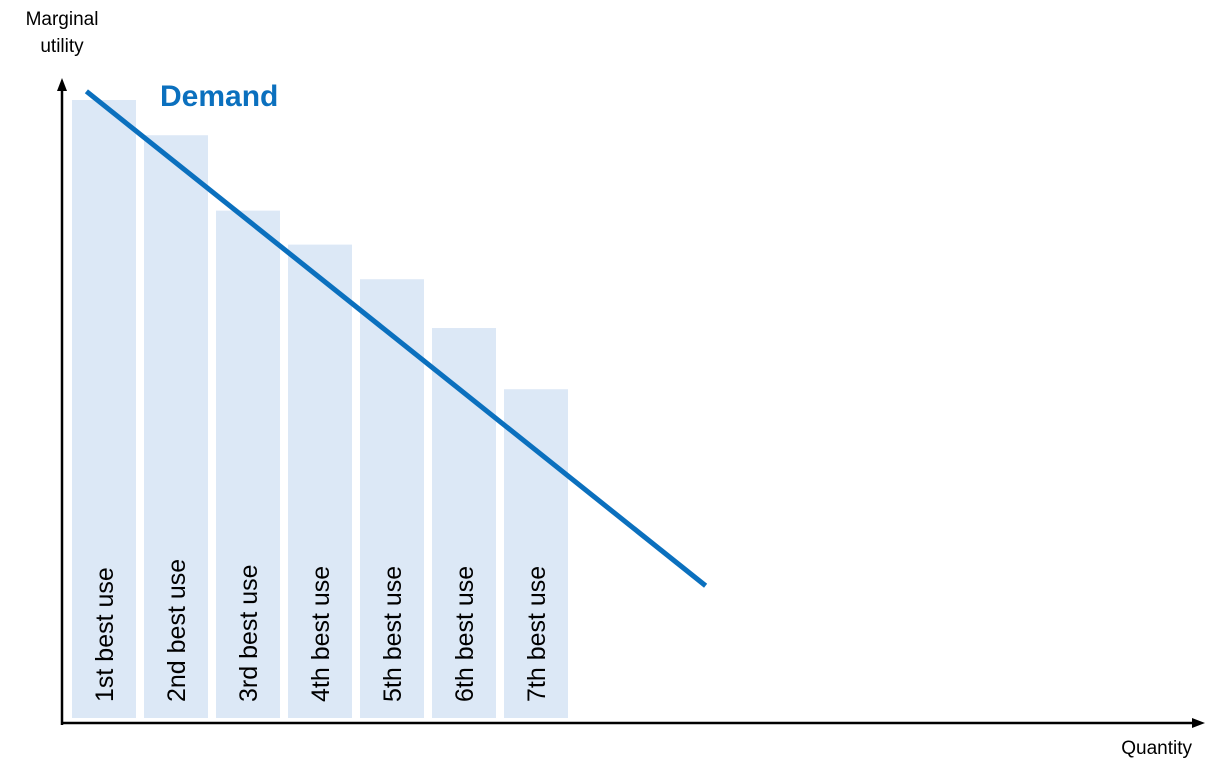  Describe the element at coordinates (537, 634) in the screenshot. I see `bar-label-7: 7th best use` at that location.